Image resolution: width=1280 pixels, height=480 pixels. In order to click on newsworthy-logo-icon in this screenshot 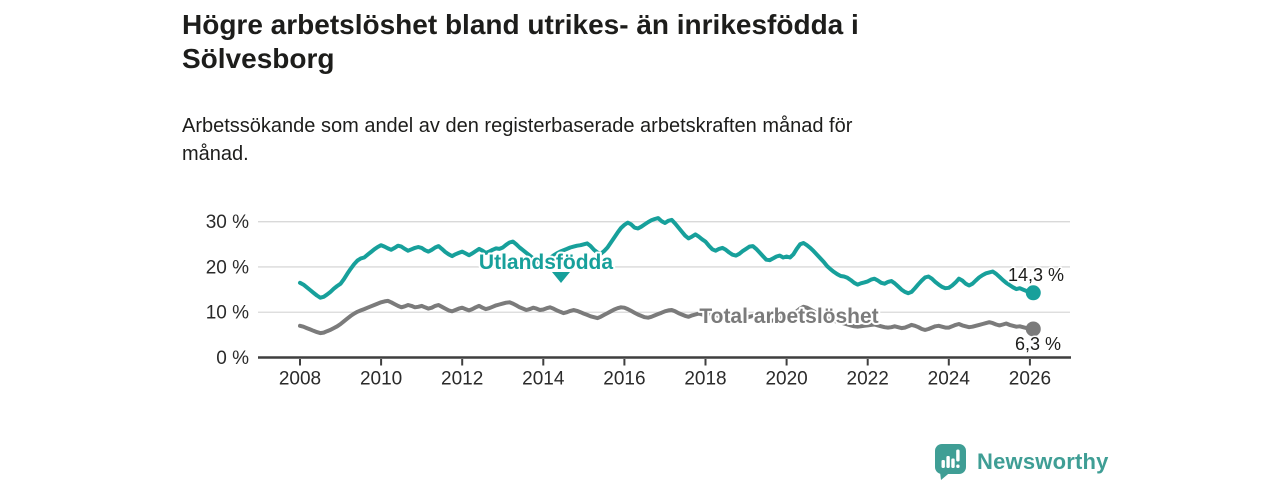, I will do `click(950, 462)`.